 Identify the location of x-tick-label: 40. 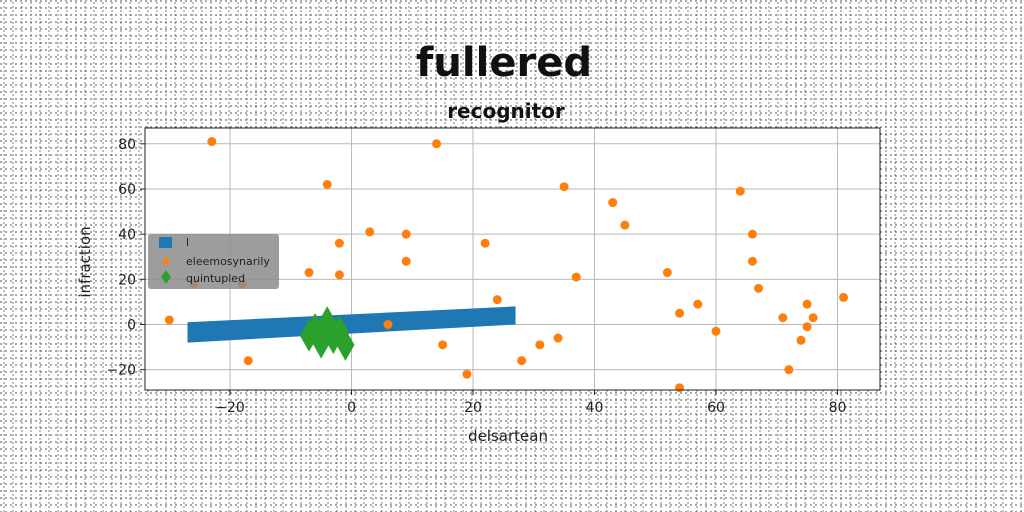
(595, 408).